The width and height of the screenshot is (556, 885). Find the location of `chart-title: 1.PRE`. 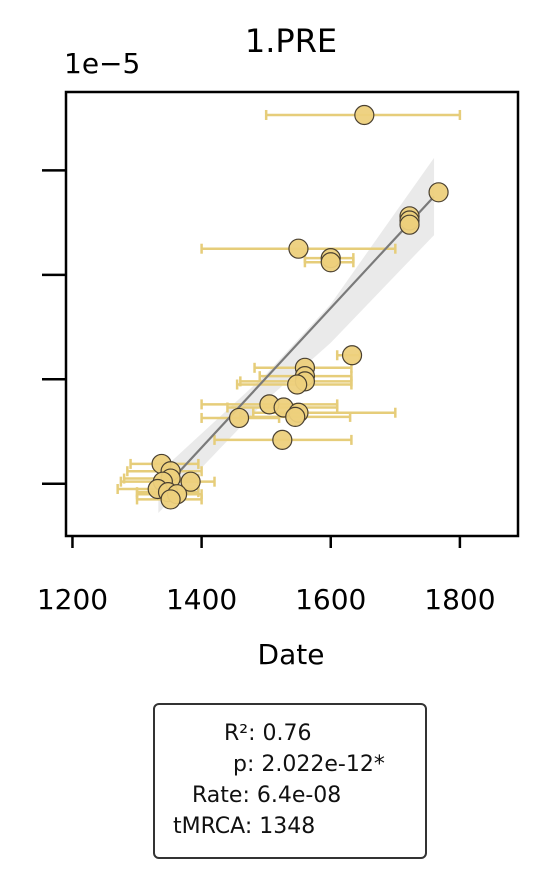

chart-title: 1.PRE is located at coordinates (291, 41).